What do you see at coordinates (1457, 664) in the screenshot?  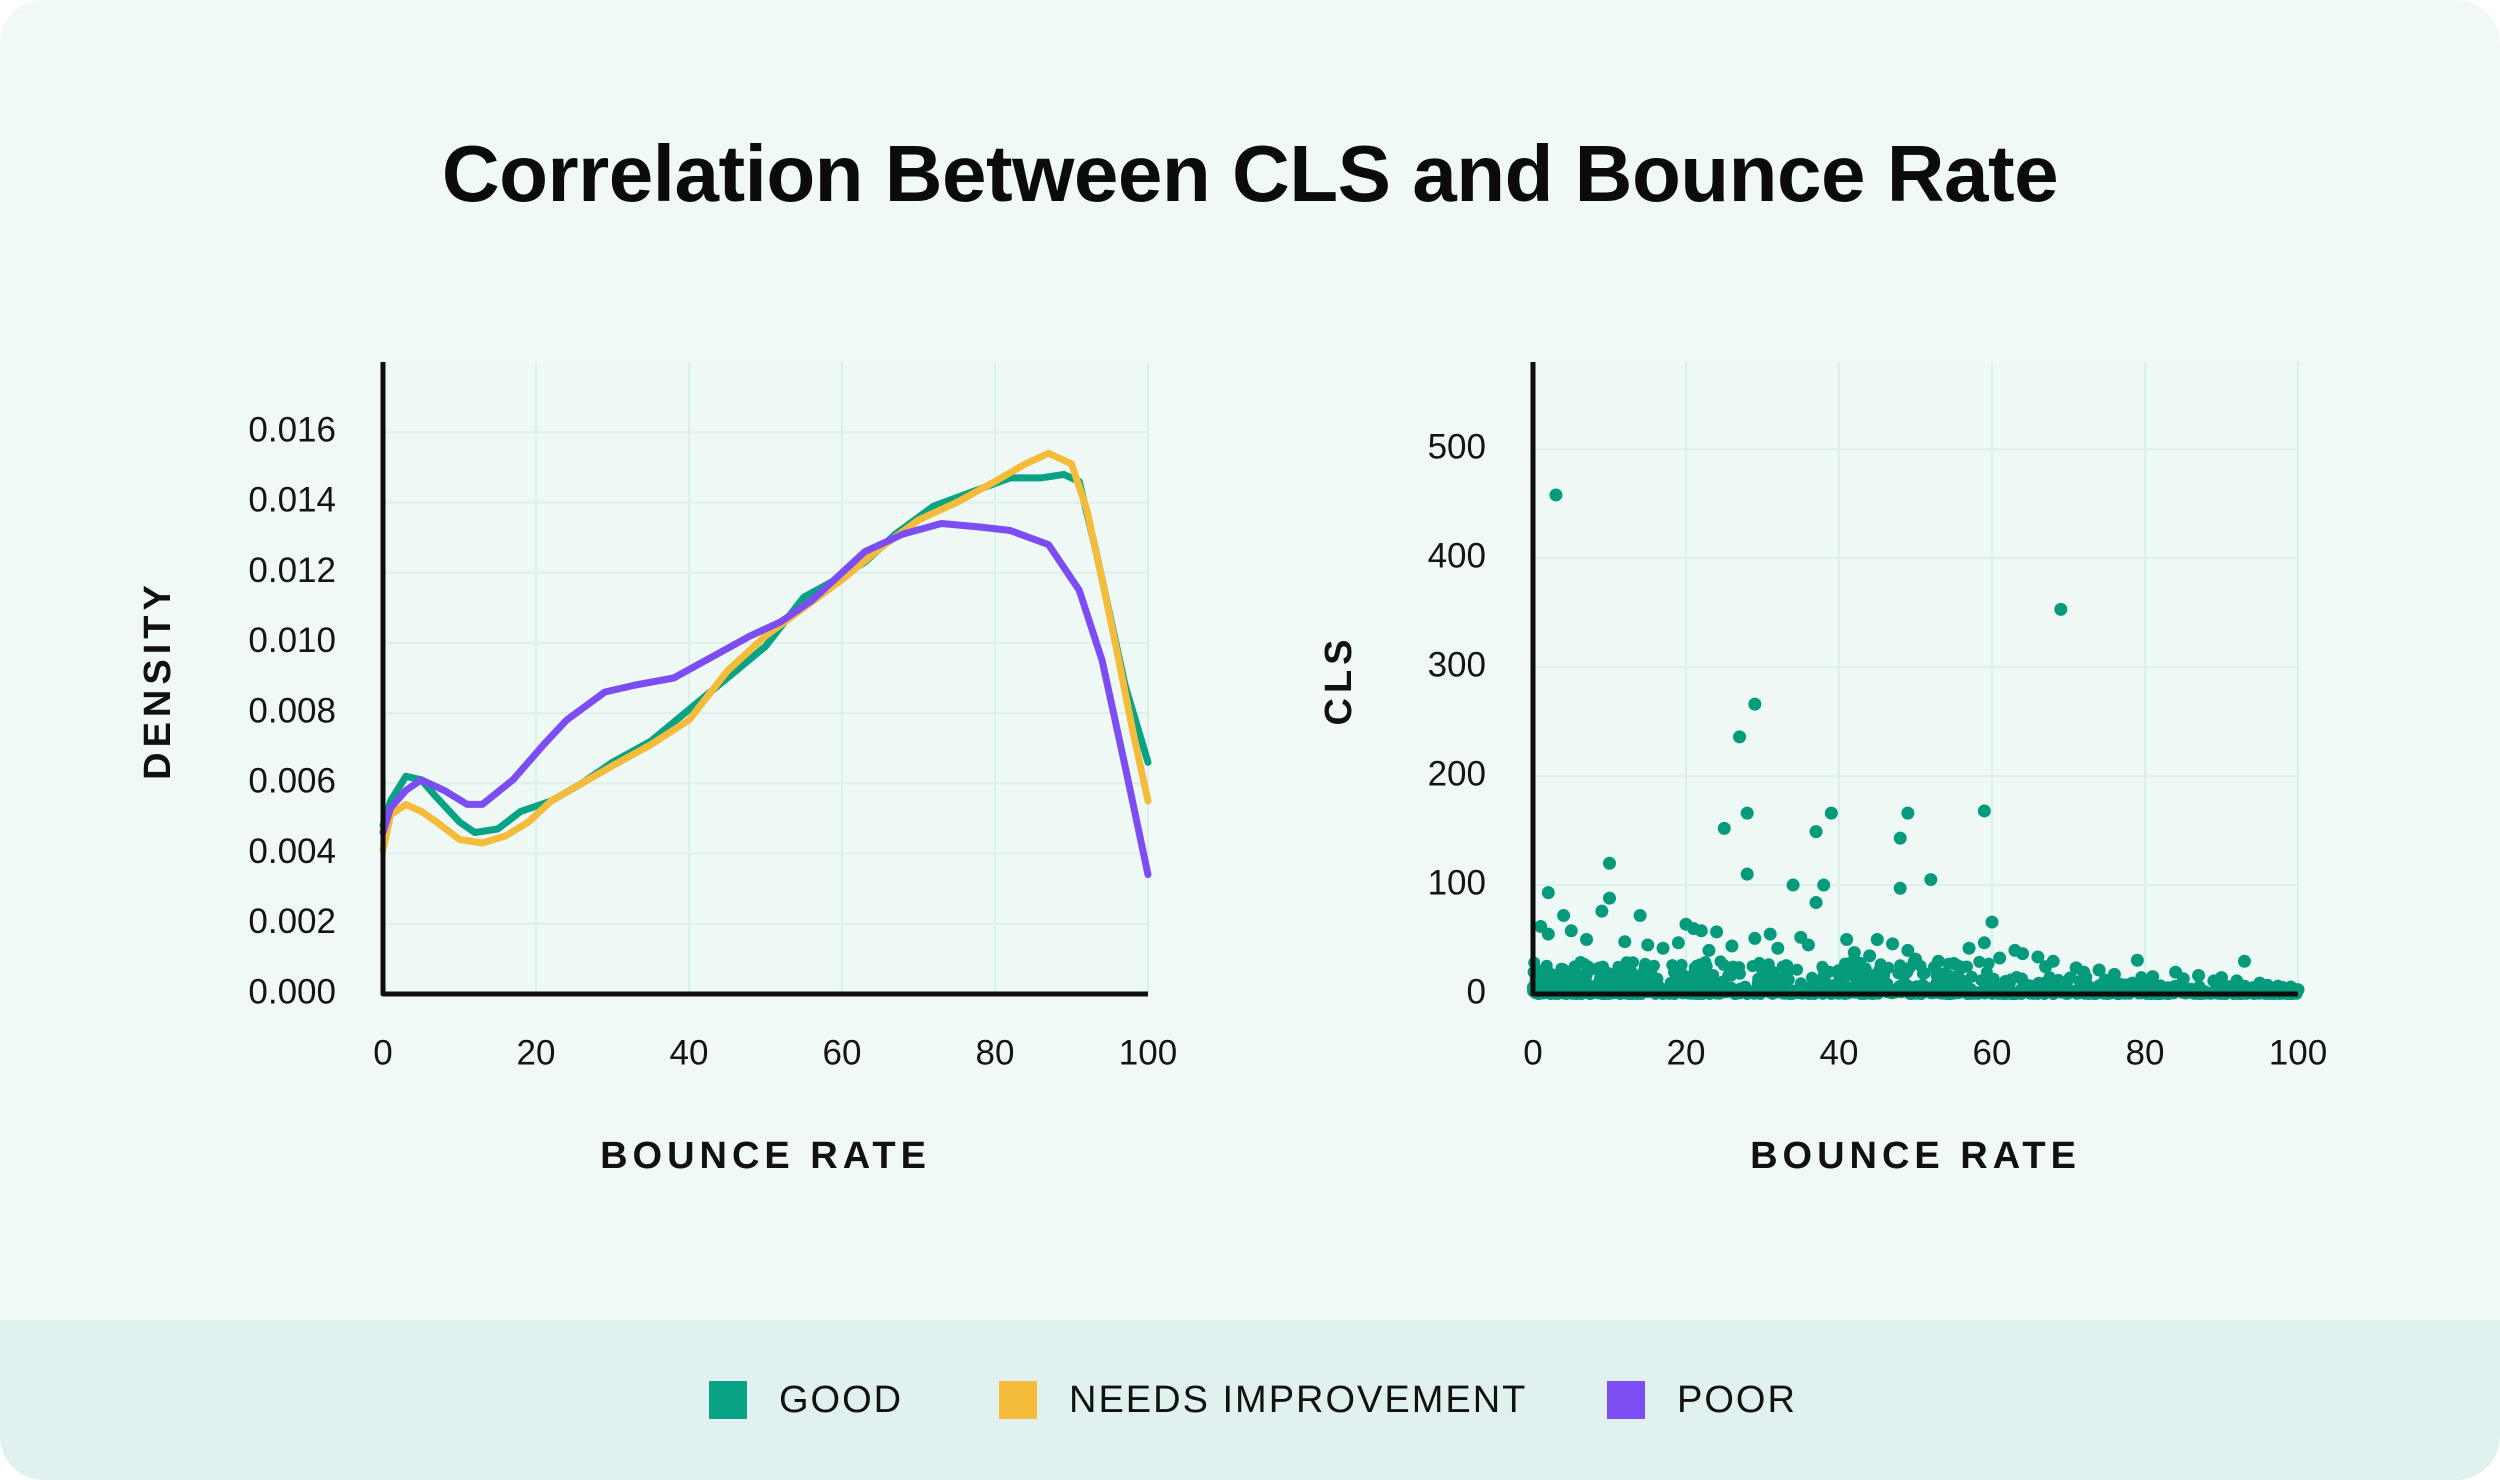 I see `y-tick-label: 300` at bounding box center [1457, 664].